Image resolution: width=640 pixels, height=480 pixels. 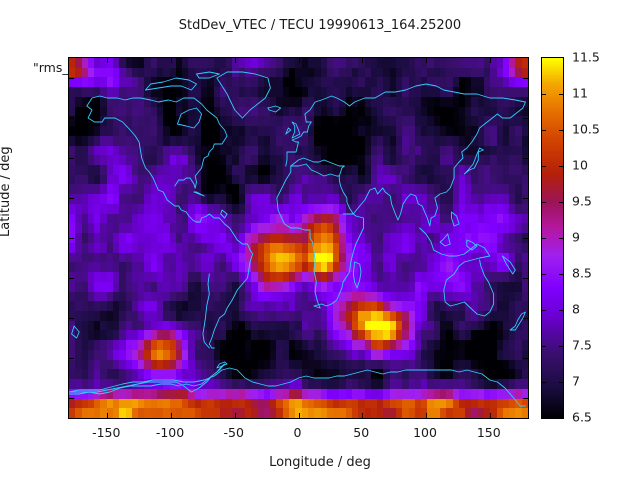 What do you see at coordinates (580, 93) in the screenshot?
I see `colorbar-tick-label: 11` at bounding box center [580, 93].